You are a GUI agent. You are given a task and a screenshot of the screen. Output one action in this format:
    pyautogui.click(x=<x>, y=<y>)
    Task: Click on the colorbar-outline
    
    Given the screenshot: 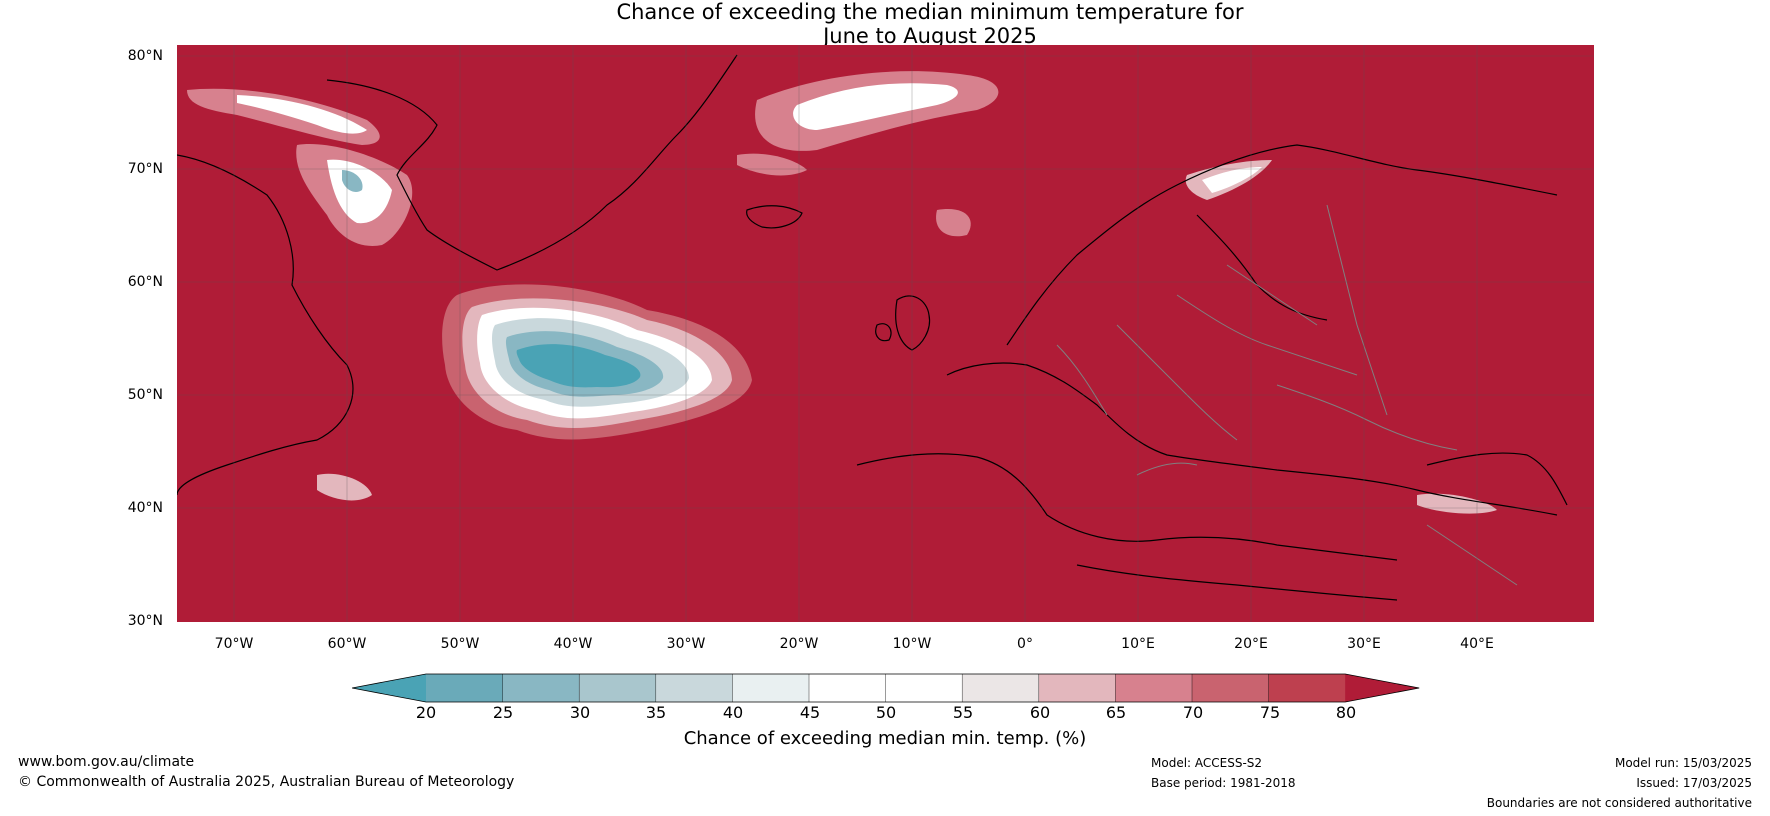 What is the action you would take?
    pyautogui.click(x=886, y=688)
    